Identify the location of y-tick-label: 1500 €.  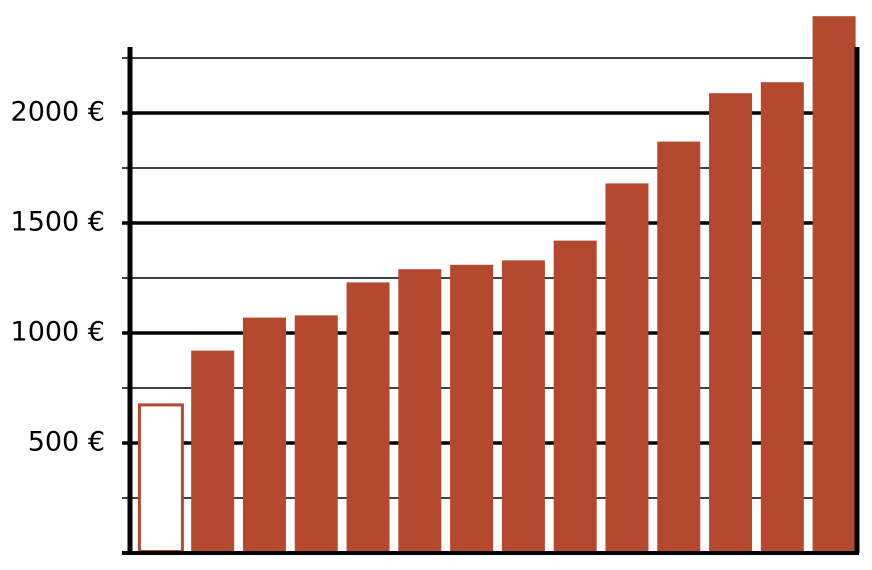
(58, 222).